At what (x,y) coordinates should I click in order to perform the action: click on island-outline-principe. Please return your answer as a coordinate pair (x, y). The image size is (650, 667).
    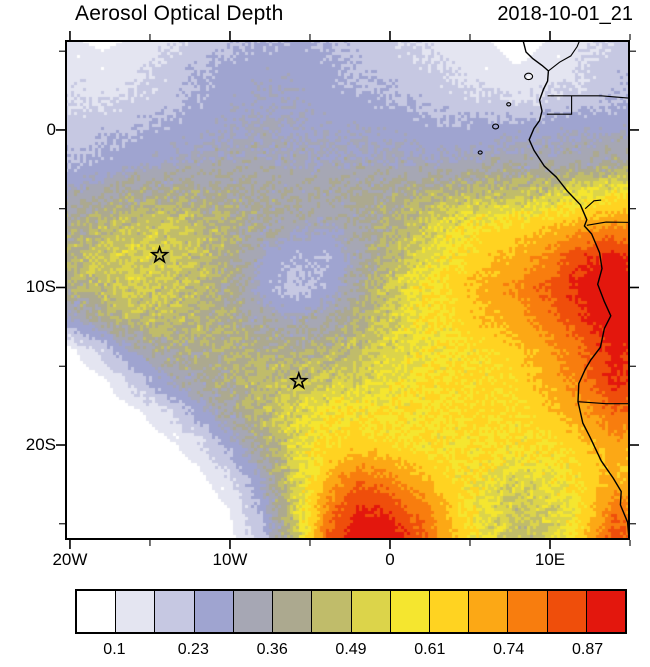
    Looking at the image, I should click on (509, 104).